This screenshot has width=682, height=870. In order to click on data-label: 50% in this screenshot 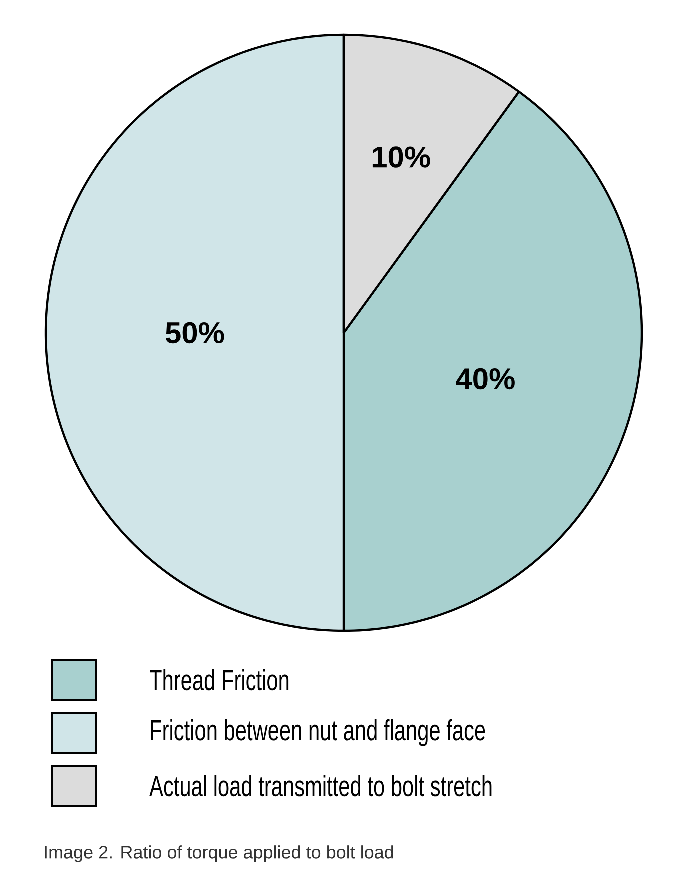, I will do `click(195, 333)`.